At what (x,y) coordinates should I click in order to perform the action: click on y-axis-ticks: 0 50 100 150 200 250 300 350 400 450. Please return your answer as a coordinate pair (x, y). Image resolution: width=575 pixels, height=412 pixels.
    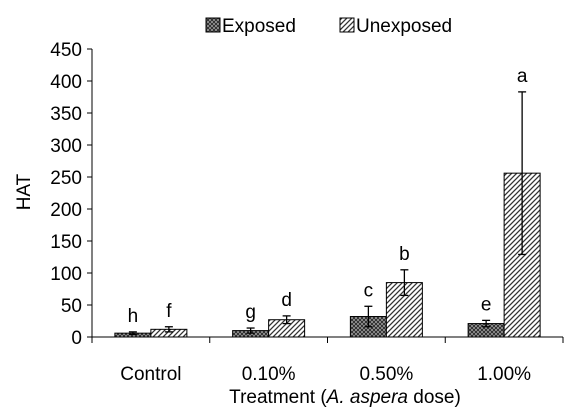
    Looking at the image, I should click on (71, 194).